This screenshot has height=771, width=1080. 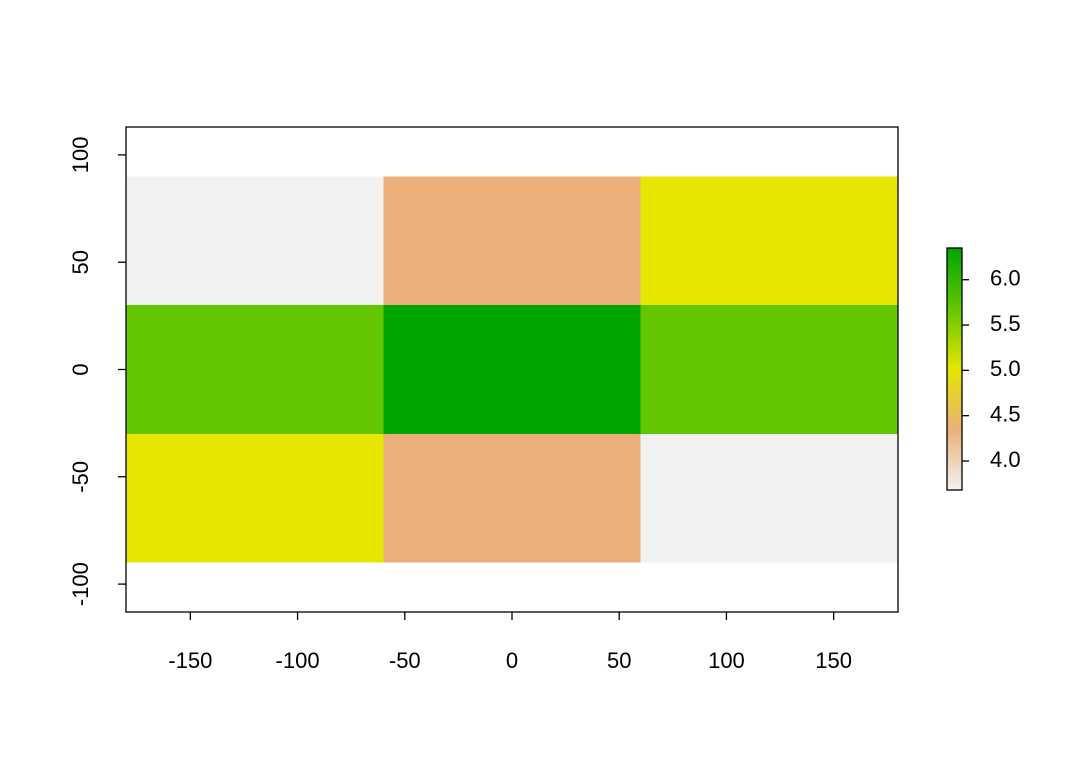 I want to click on legend-tick-label: 5.0, so click(x=1005, y=368).